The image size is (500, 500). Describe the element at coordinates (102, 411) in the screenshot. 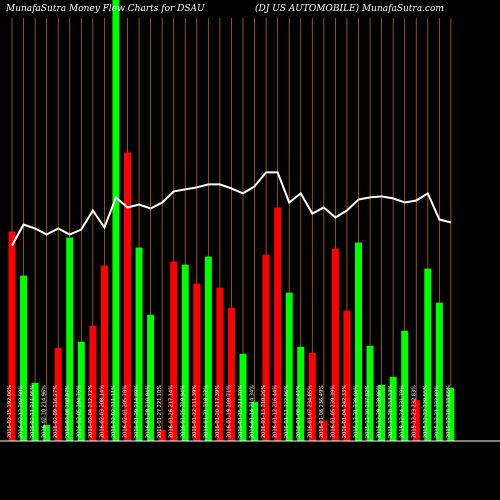

I see `x-tick-label: 2016-02-03 208.14%` at that location.